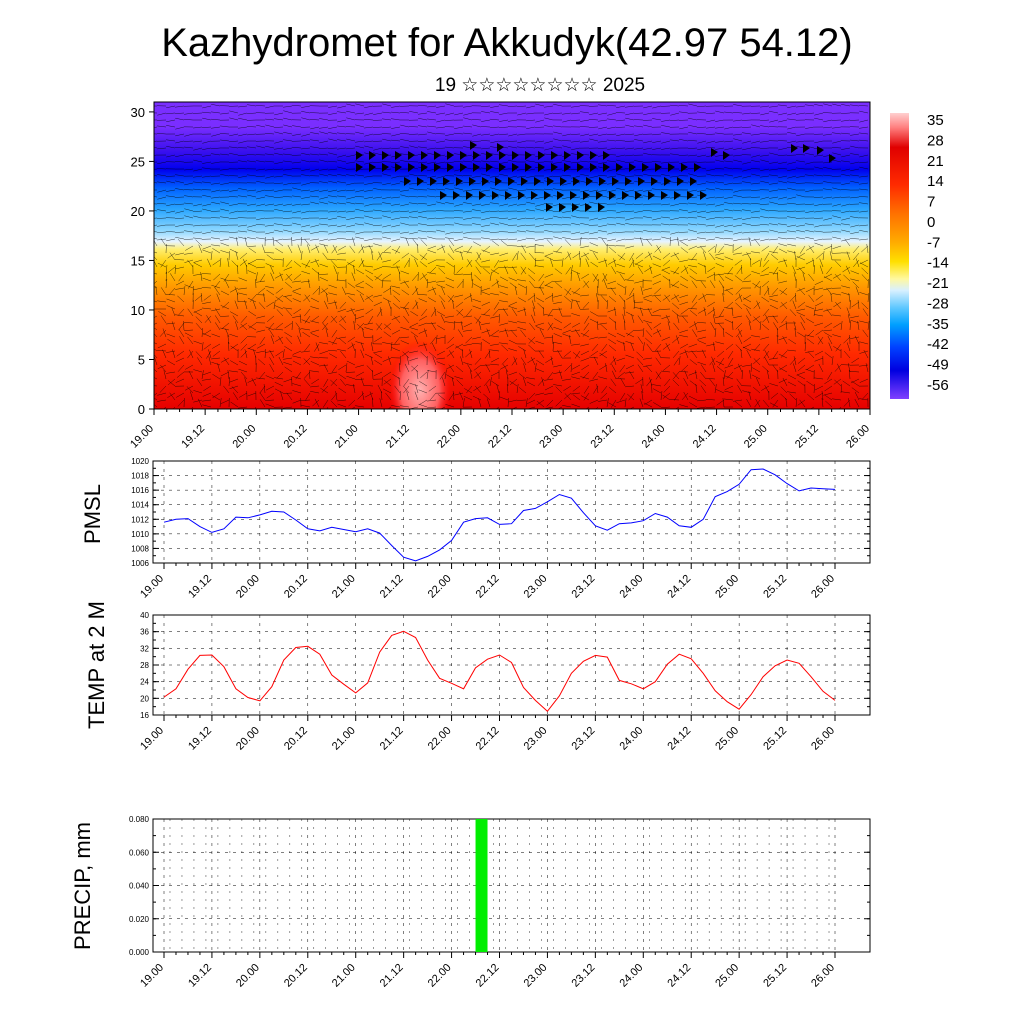 This screenshot has width=1024, height=1024. I want to click on x-tick-label: 22.00, so click(449, 437).